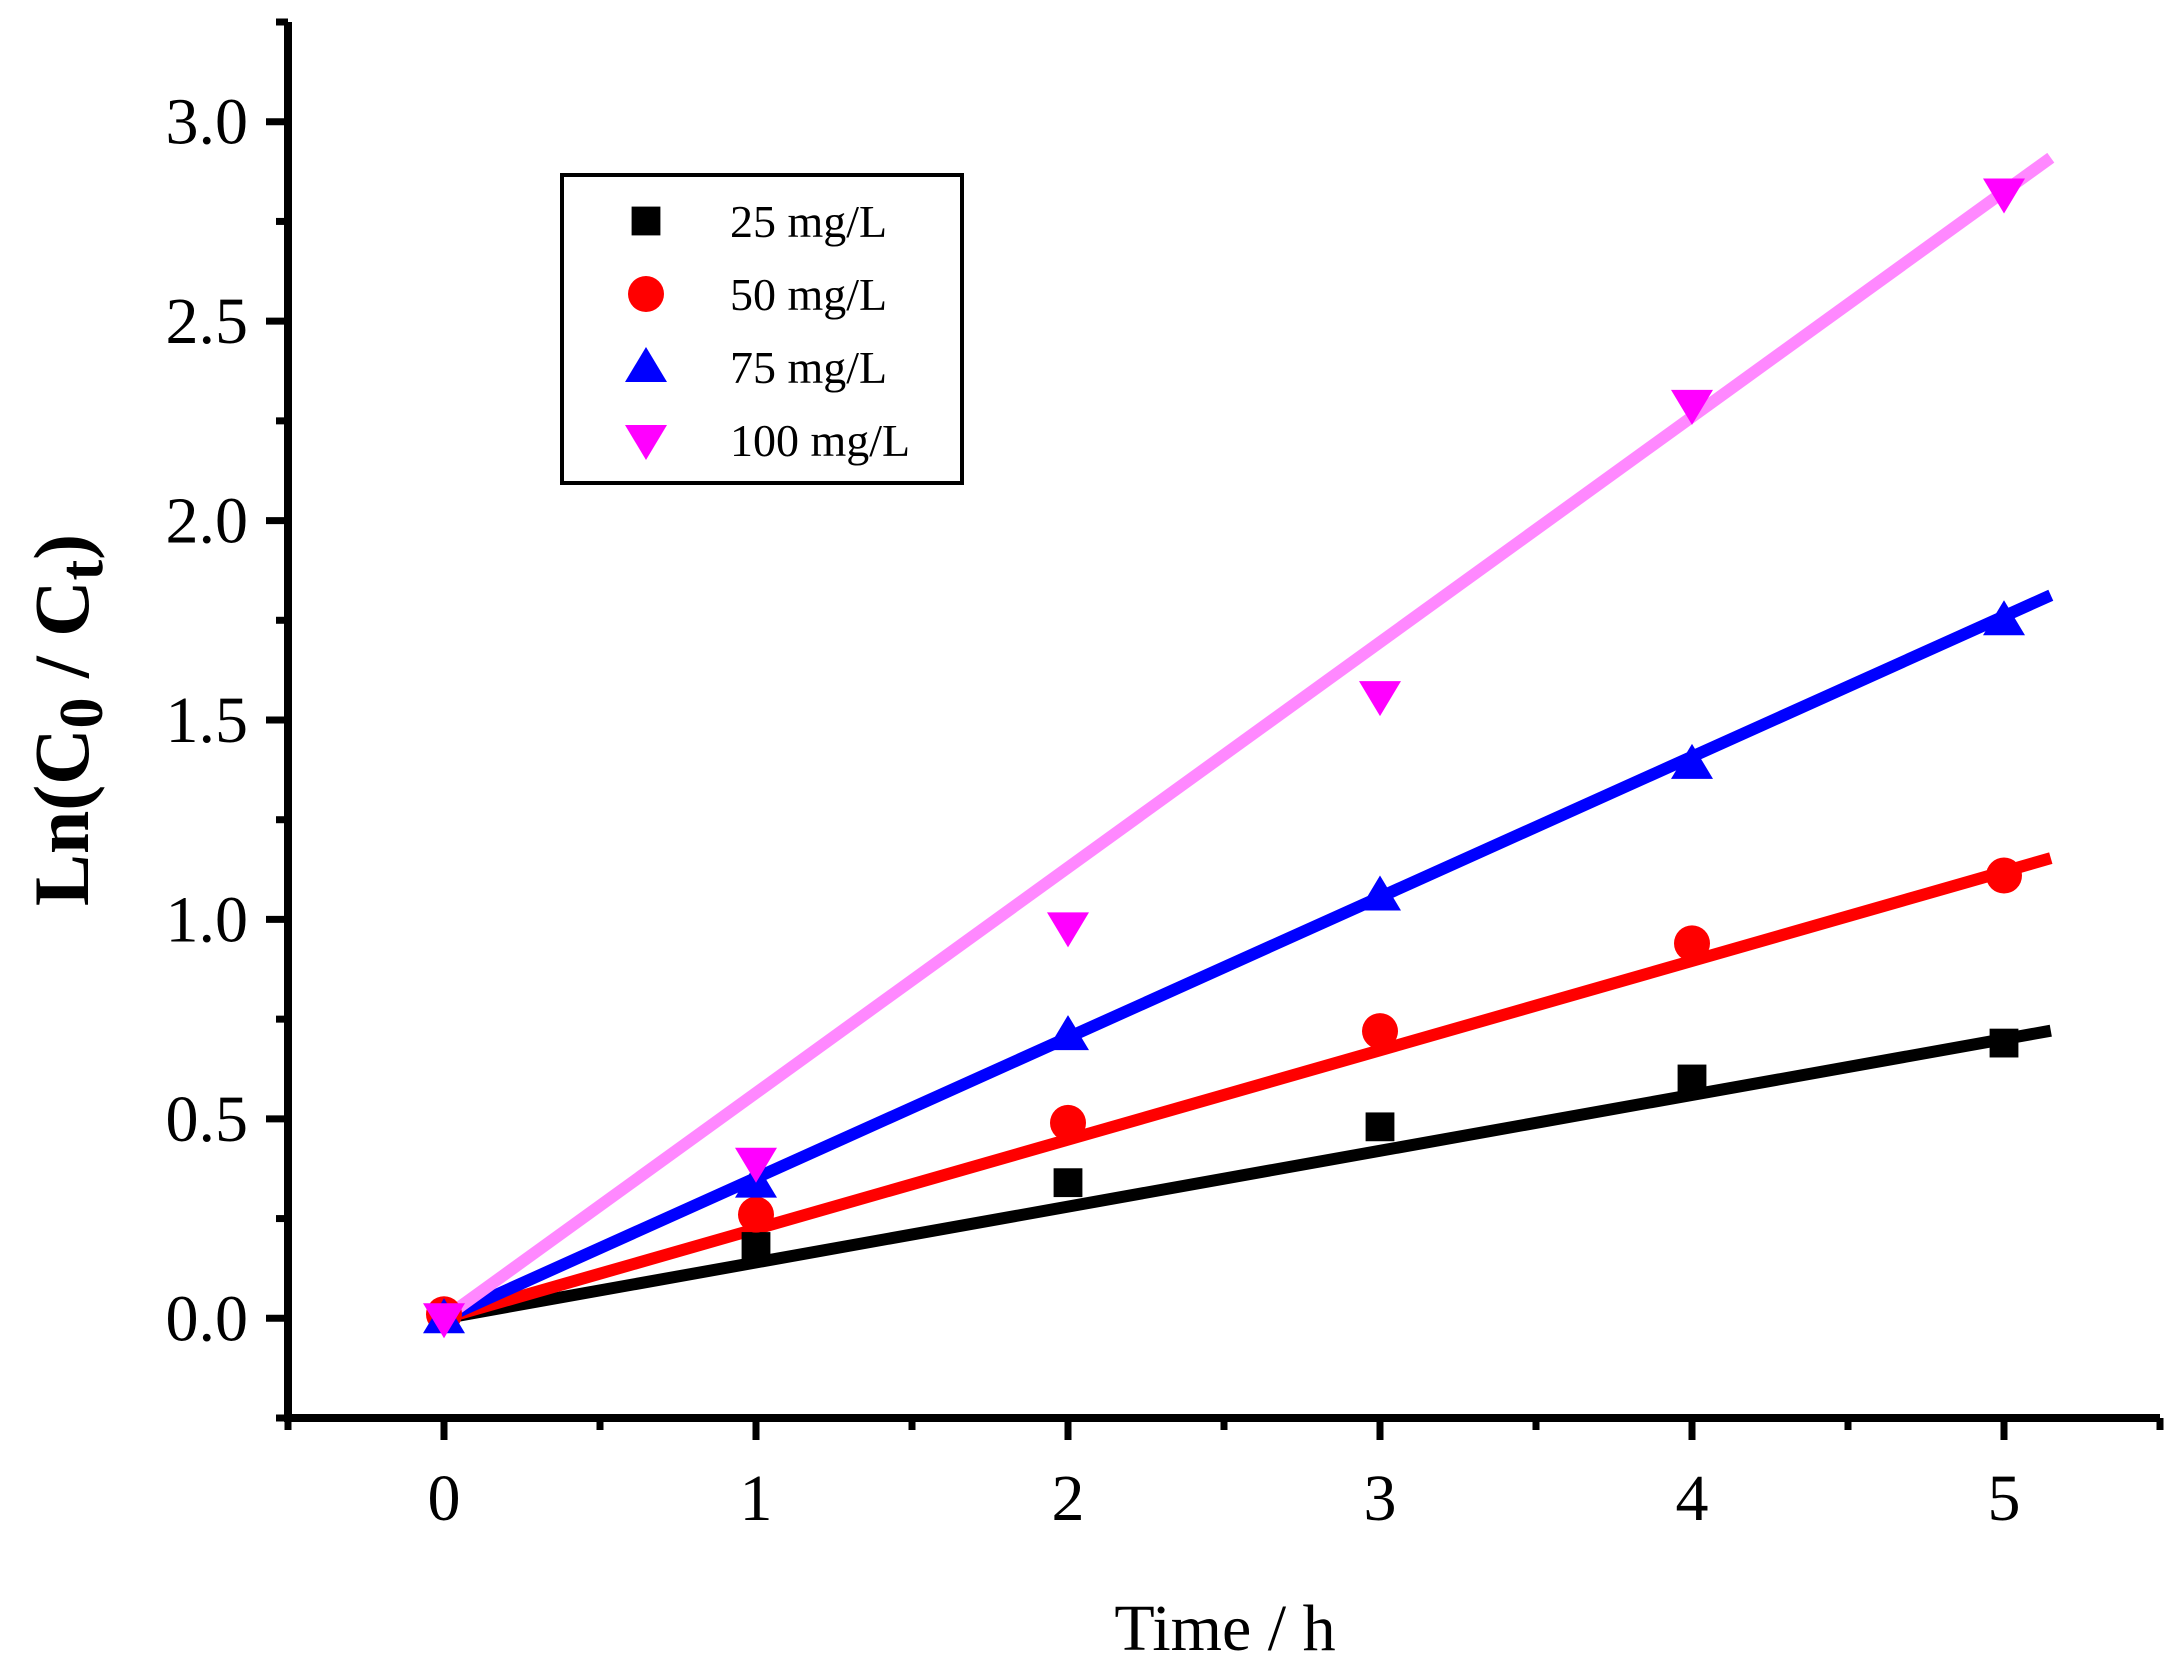  What do you see at coordinates (207, 1318) in the screenshot?
I see `y-tick-label: 0.0` at bounding box center [207, 1318].